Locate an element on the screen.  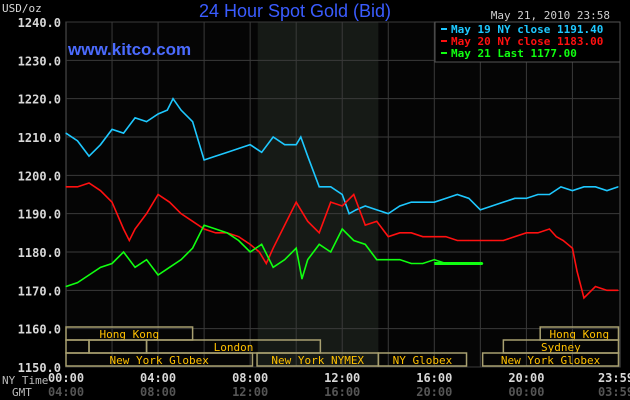
session-label: Hong Kong is located at coordinates (580, 334).